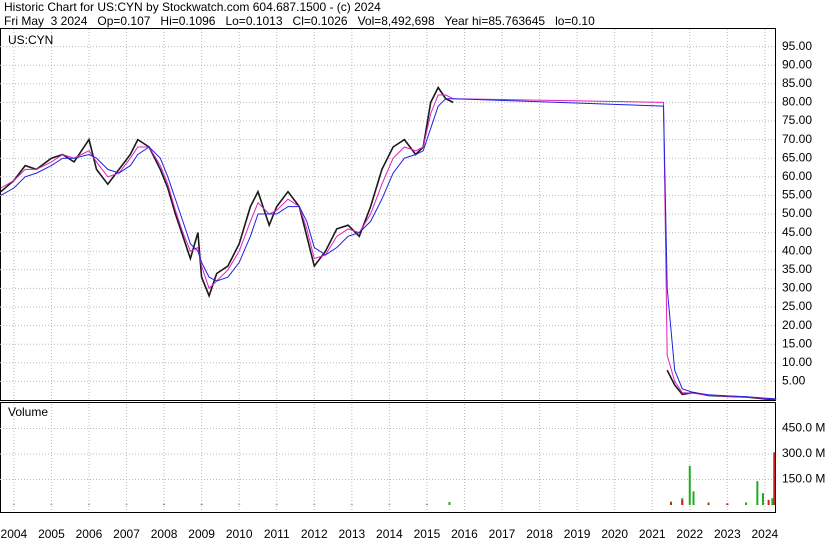 The image size is (830, 543). What do you see at coordinates (277, 534) in the screenshot?
I see `x-tick-label: 2011` at bounding box center [277, 534].